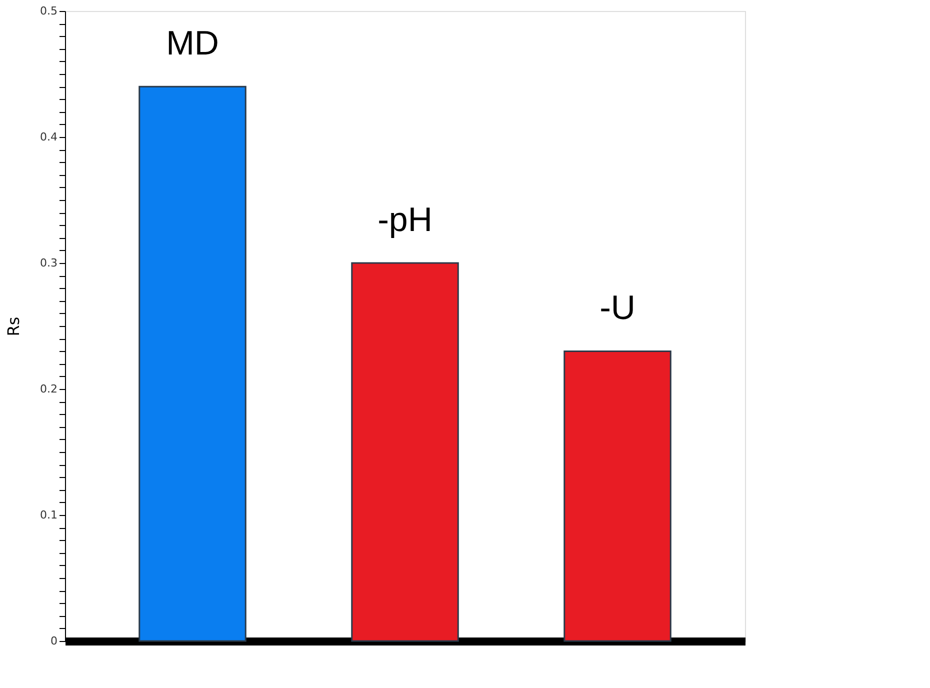 This screenshot has width=930, height=688. I want to click on x-tick-label: -pH, so click(405, 220).